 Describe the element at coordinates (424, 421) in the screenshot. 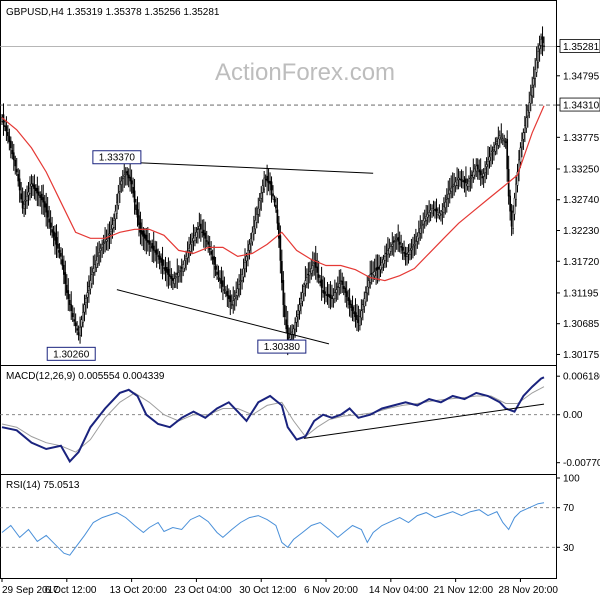

I see `macd-trendline` at that location.